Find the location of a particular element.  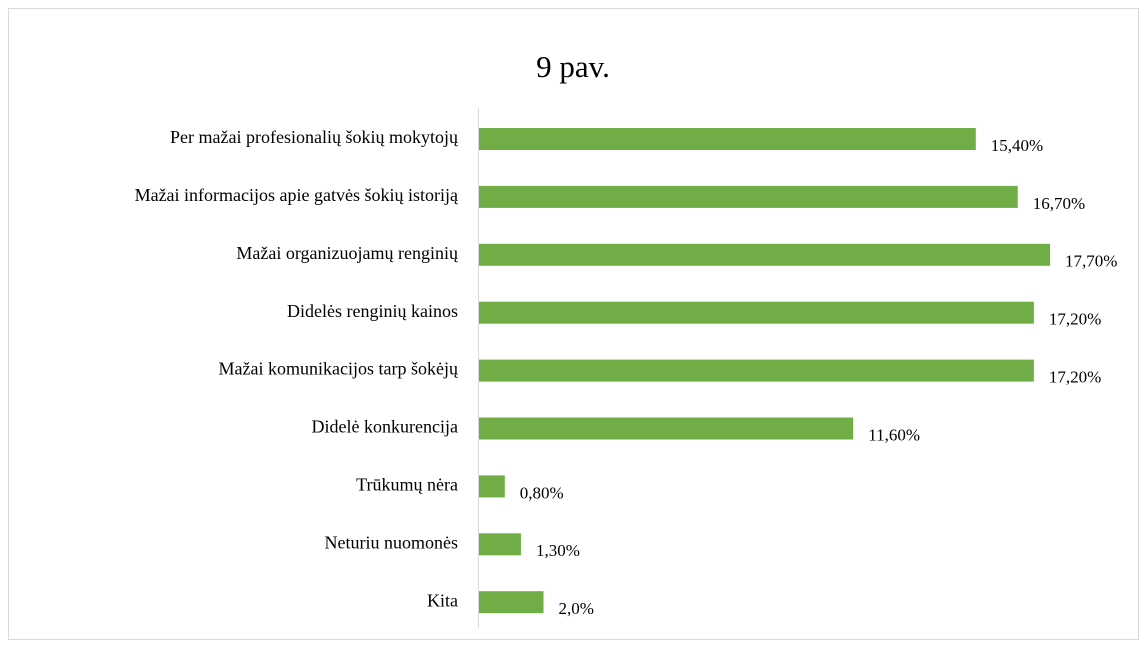

value-label: 15,40% is located at coordinates (1017, 145).